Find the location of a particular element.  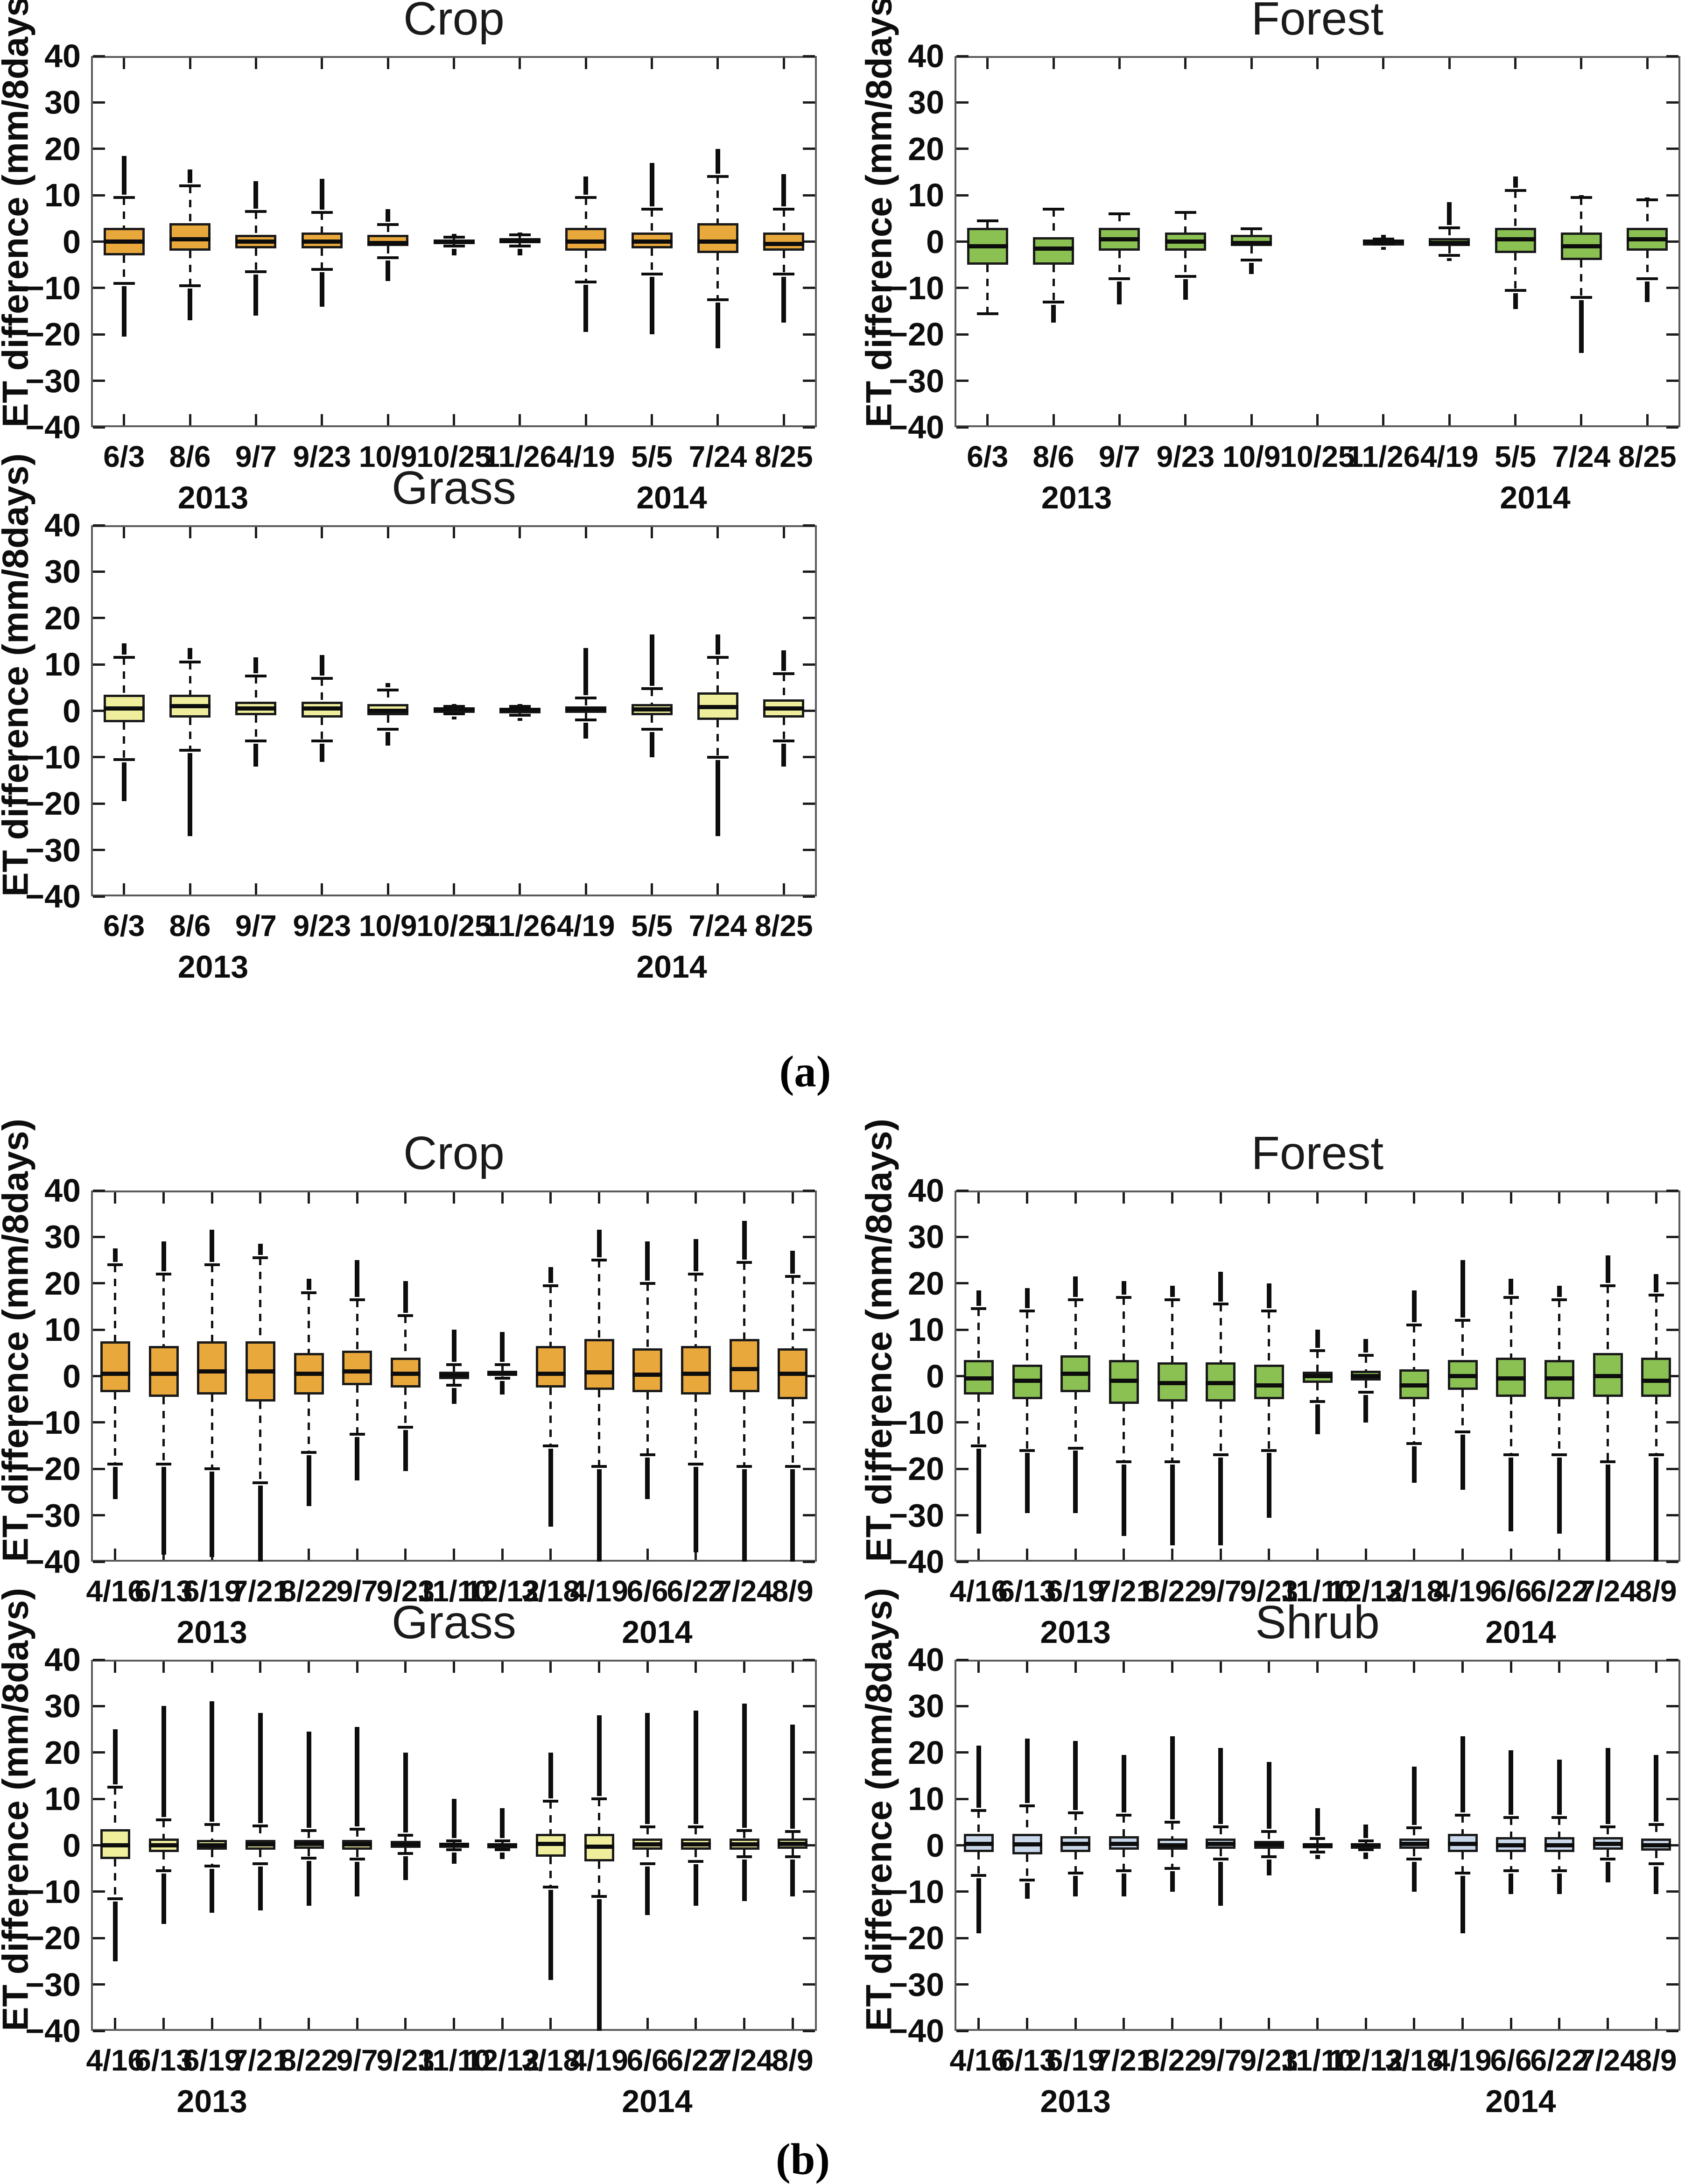

y-tick-label: −30 is located at coordinates (916, 1515).